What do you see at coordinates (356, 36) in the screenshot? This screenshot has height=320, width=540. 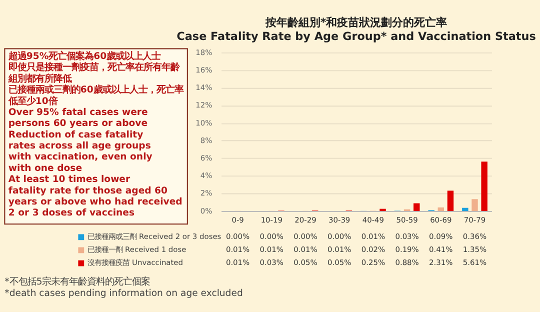 I see `chart-subtitle: Case Fatality Rate by Age Group* and Vaccination Status` at bounding box center [356, 36].